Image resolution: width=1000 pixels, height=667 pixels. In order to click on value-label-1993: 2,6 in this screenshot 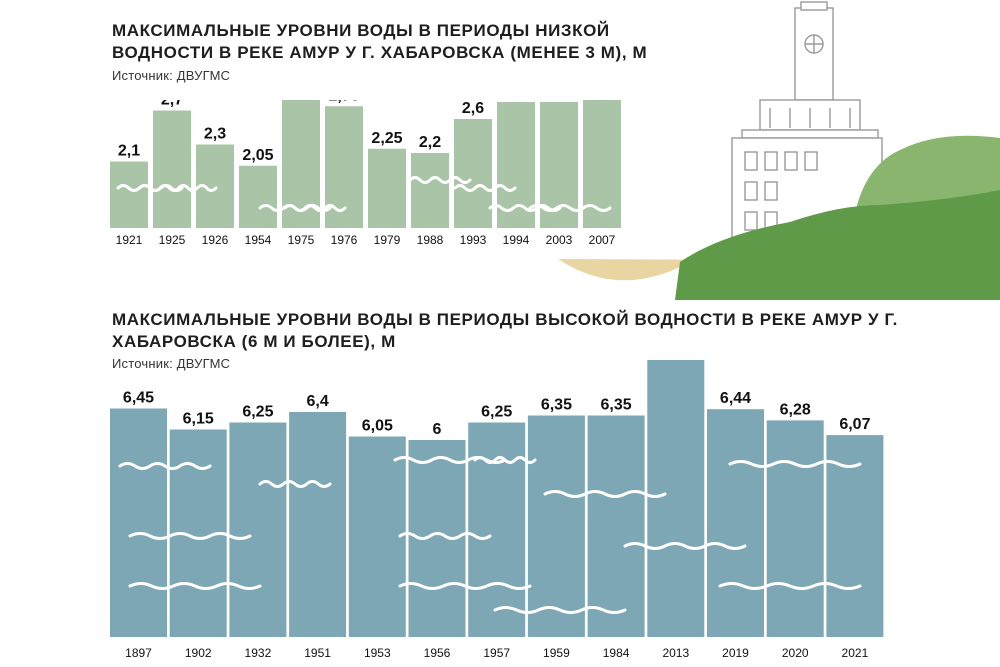, I will do `click(473, 108)`.